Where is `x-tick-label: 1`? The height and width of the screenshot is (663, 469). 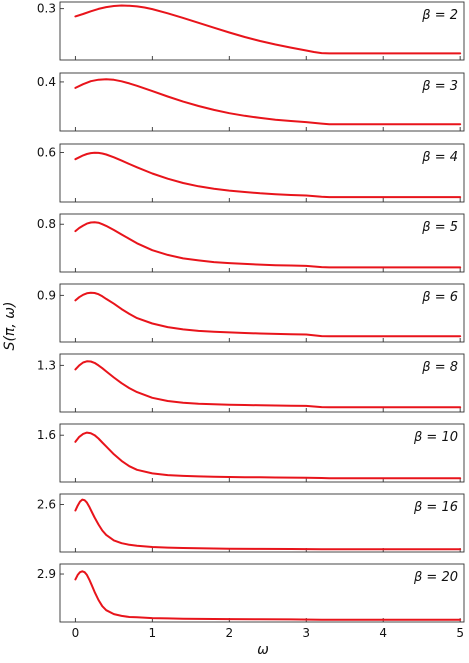 x-tick-label: 1 is located at coordinates (153, 633).